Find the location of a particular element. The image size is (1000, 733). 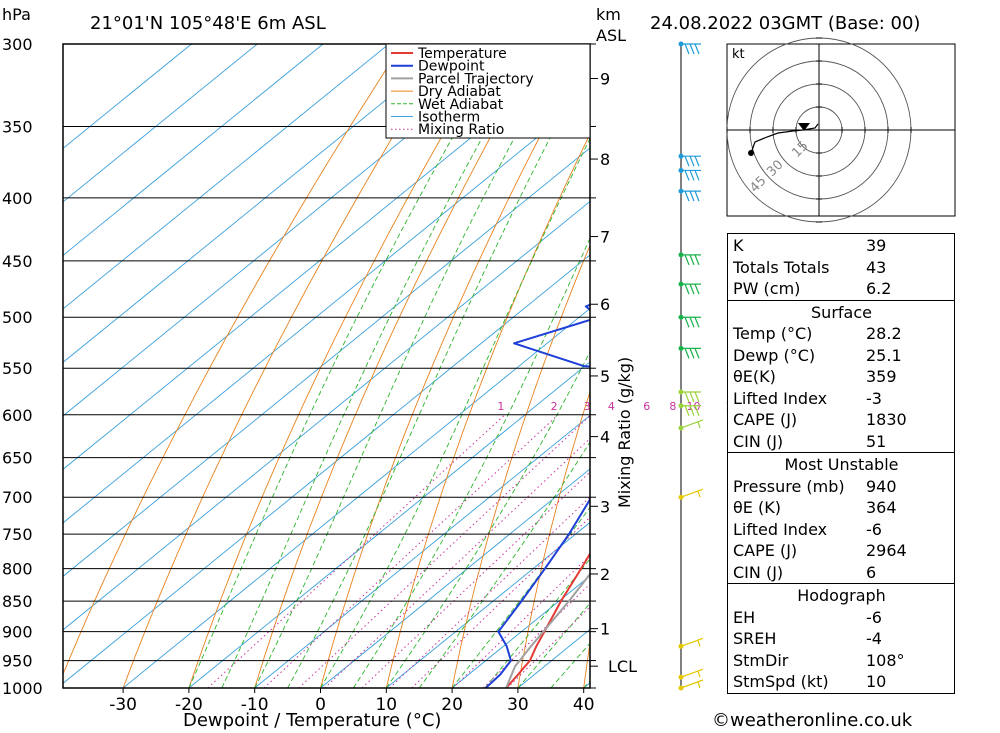

index-row: θE(K) 359 is located at coordinates (841, 377).